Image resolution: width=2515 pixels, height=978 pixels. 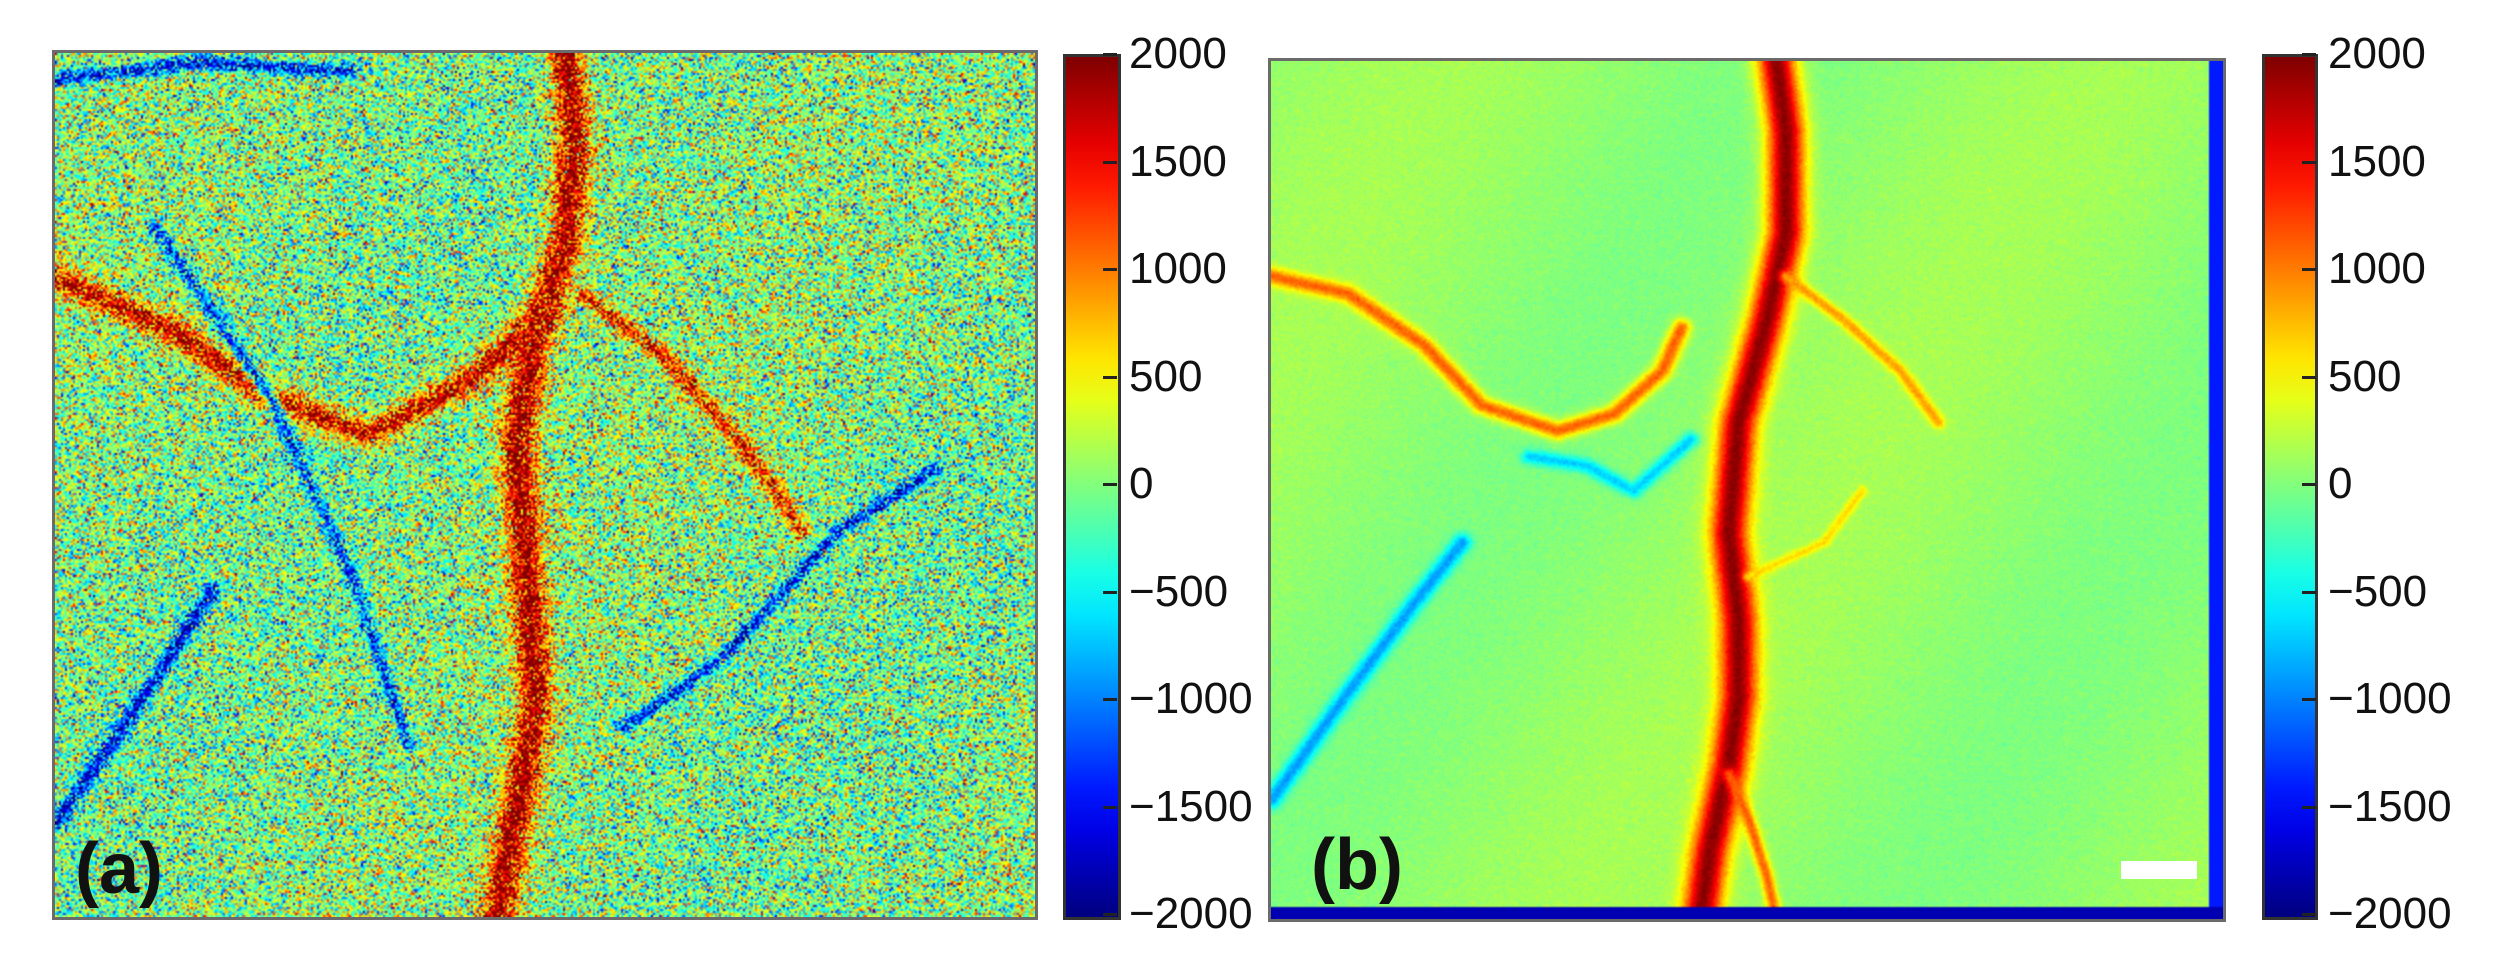 I want to click on colorbar-a, so click(x=1092, y=487).